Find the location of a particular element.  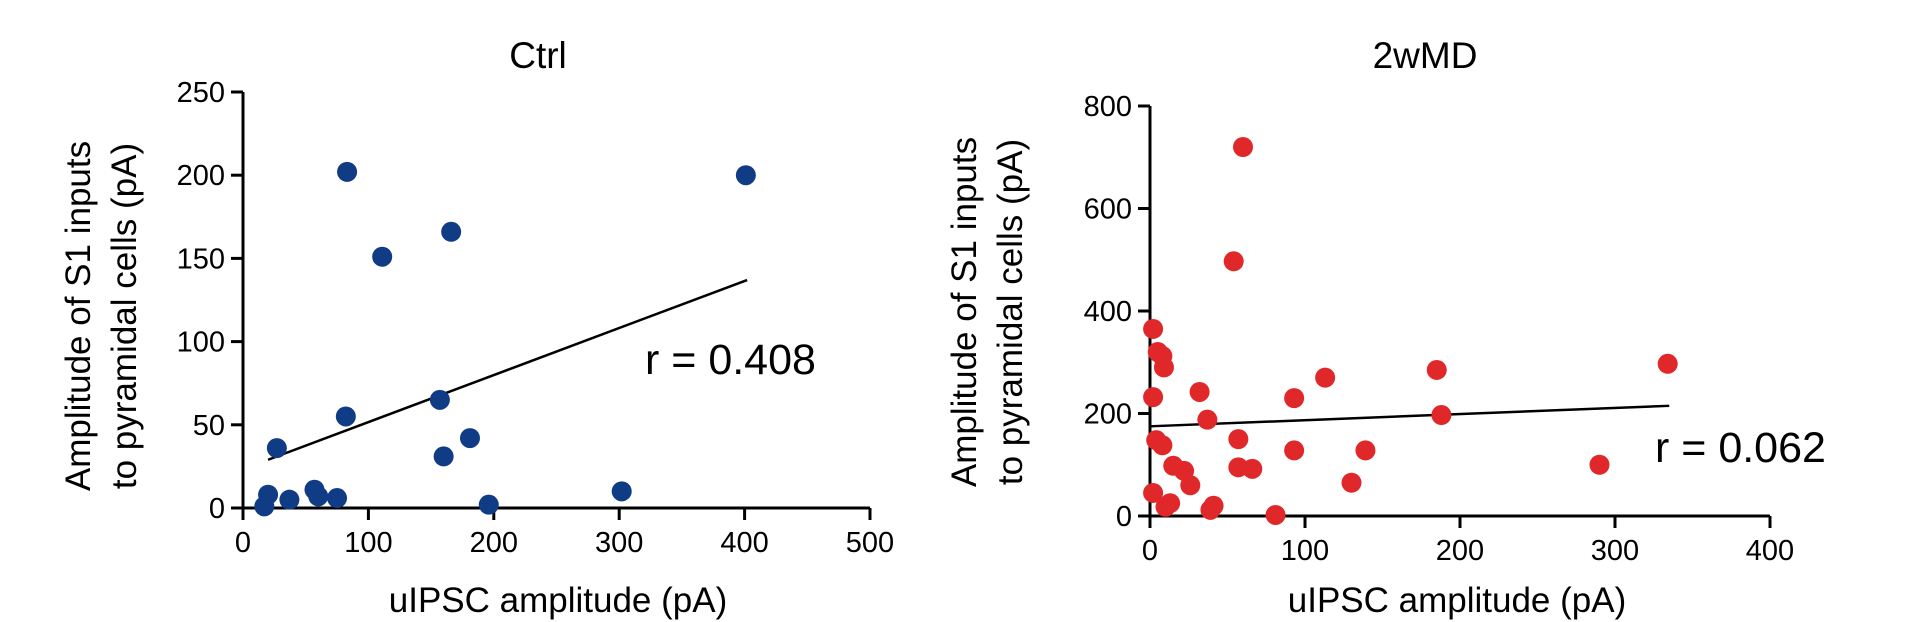

correlation-annotation: r = 0.408 is located at coordinates (730, 360).